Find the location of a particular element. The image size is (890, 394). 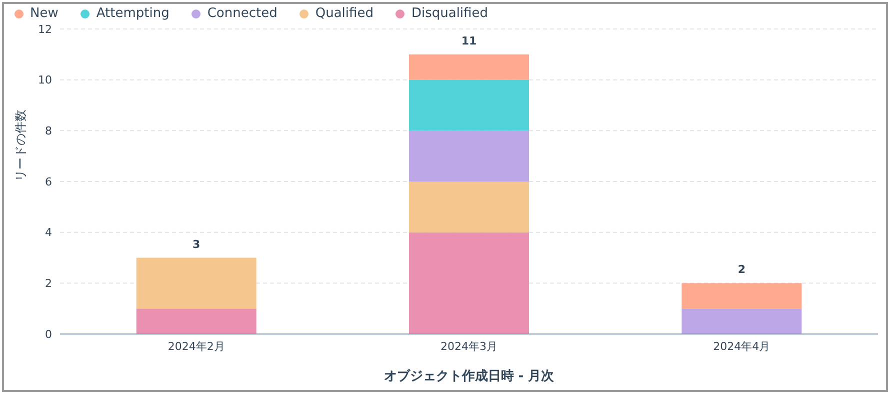

total-label: 2 is located at coordinates (742, 269).